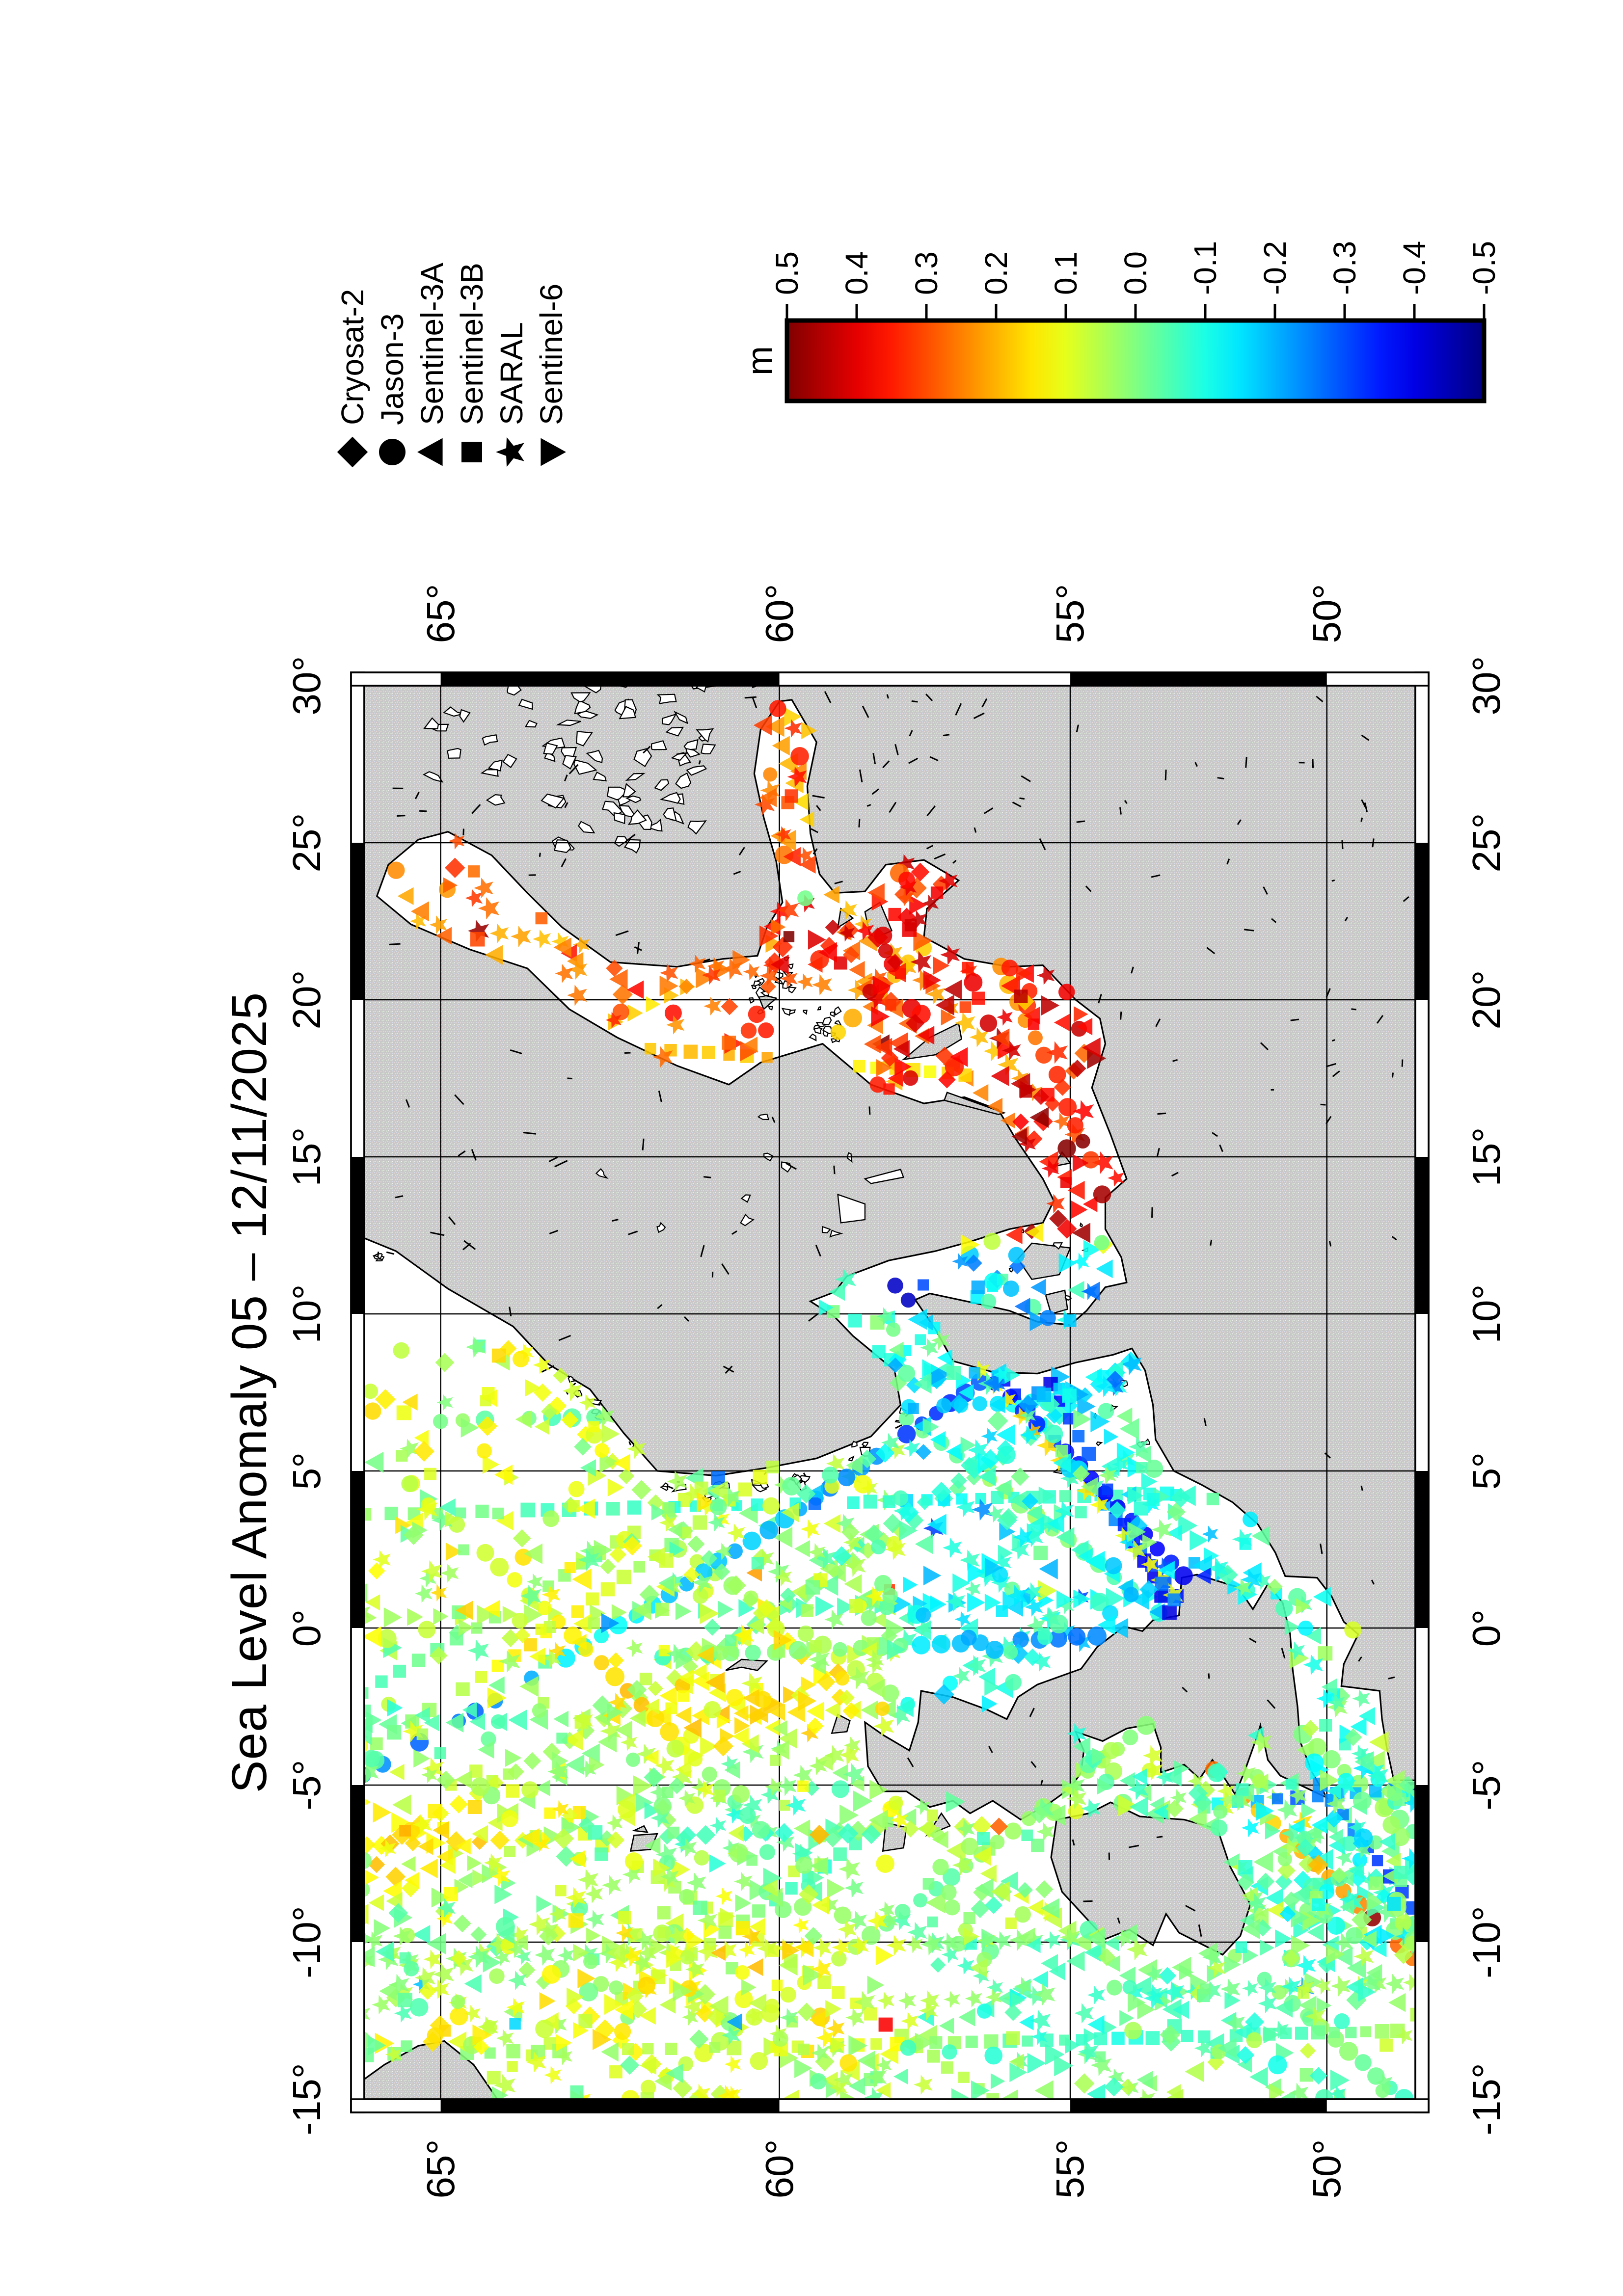 Image resolution: width=1623 pixels, height=2296 pixels. I want to click on lon-tick-label-top: -5°, so click(306, 1785).